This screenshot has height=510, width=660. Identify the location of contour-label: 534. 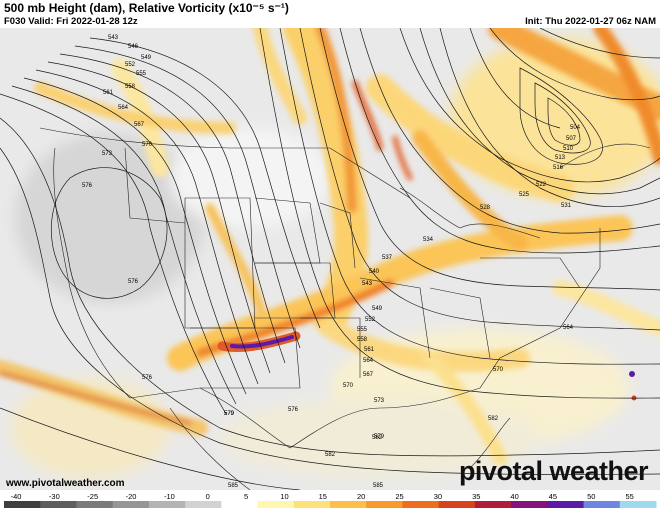
(428, 240).